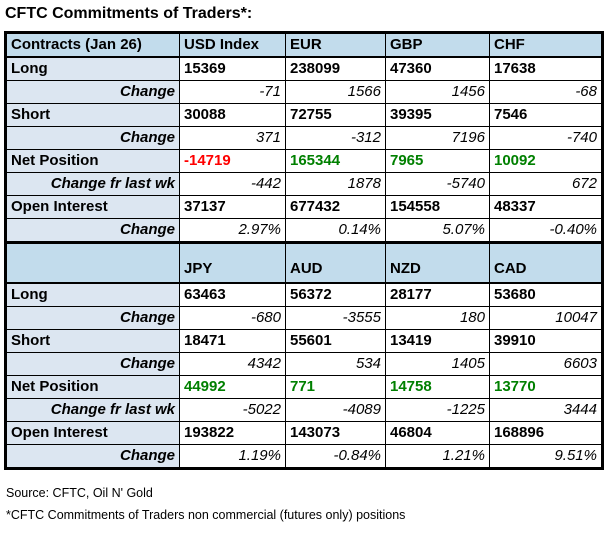 The width and height of the screenshot is (606, 552). I want to click on cell-value: 63463, so click(232, 294).